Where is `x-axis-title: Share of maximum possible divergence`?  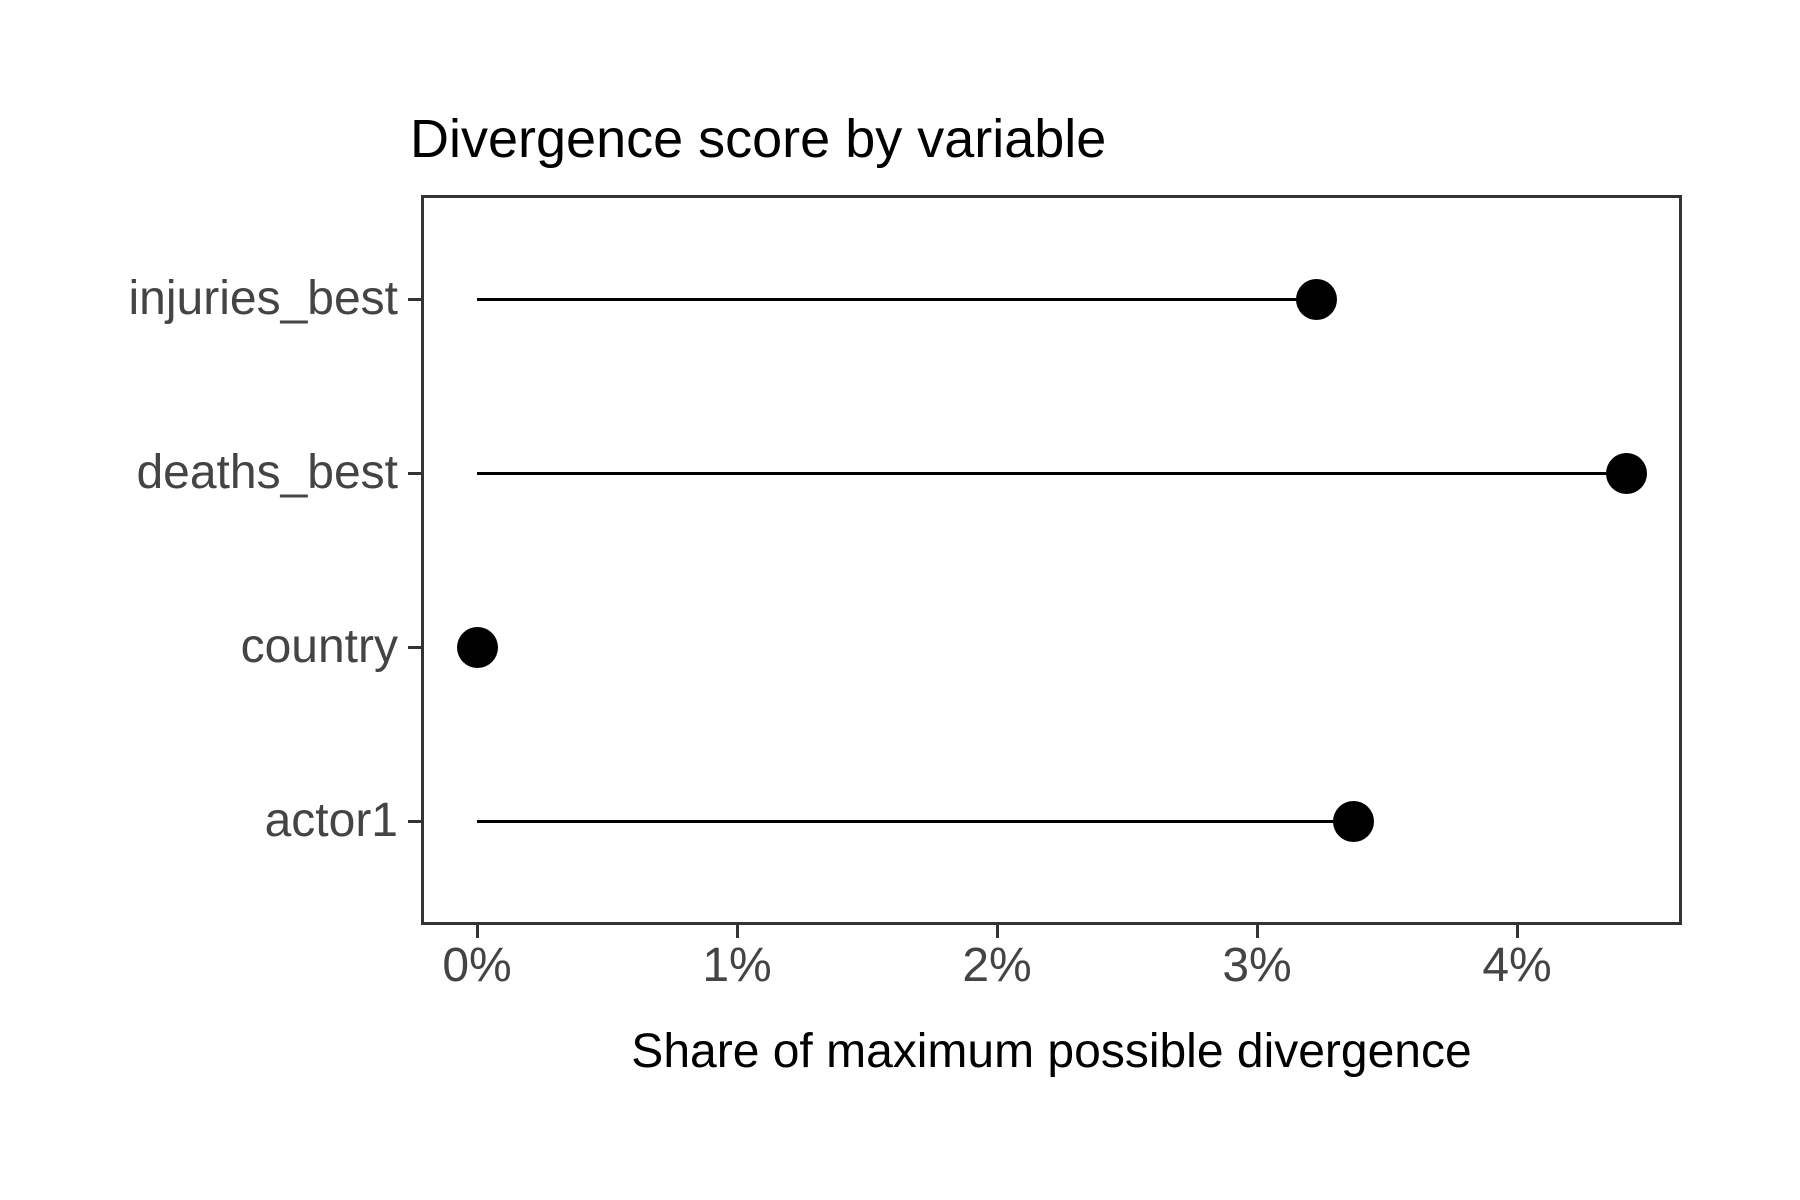
x-axis-title: Share of maximum possible divergence is located at coordinates (1051, 1051).